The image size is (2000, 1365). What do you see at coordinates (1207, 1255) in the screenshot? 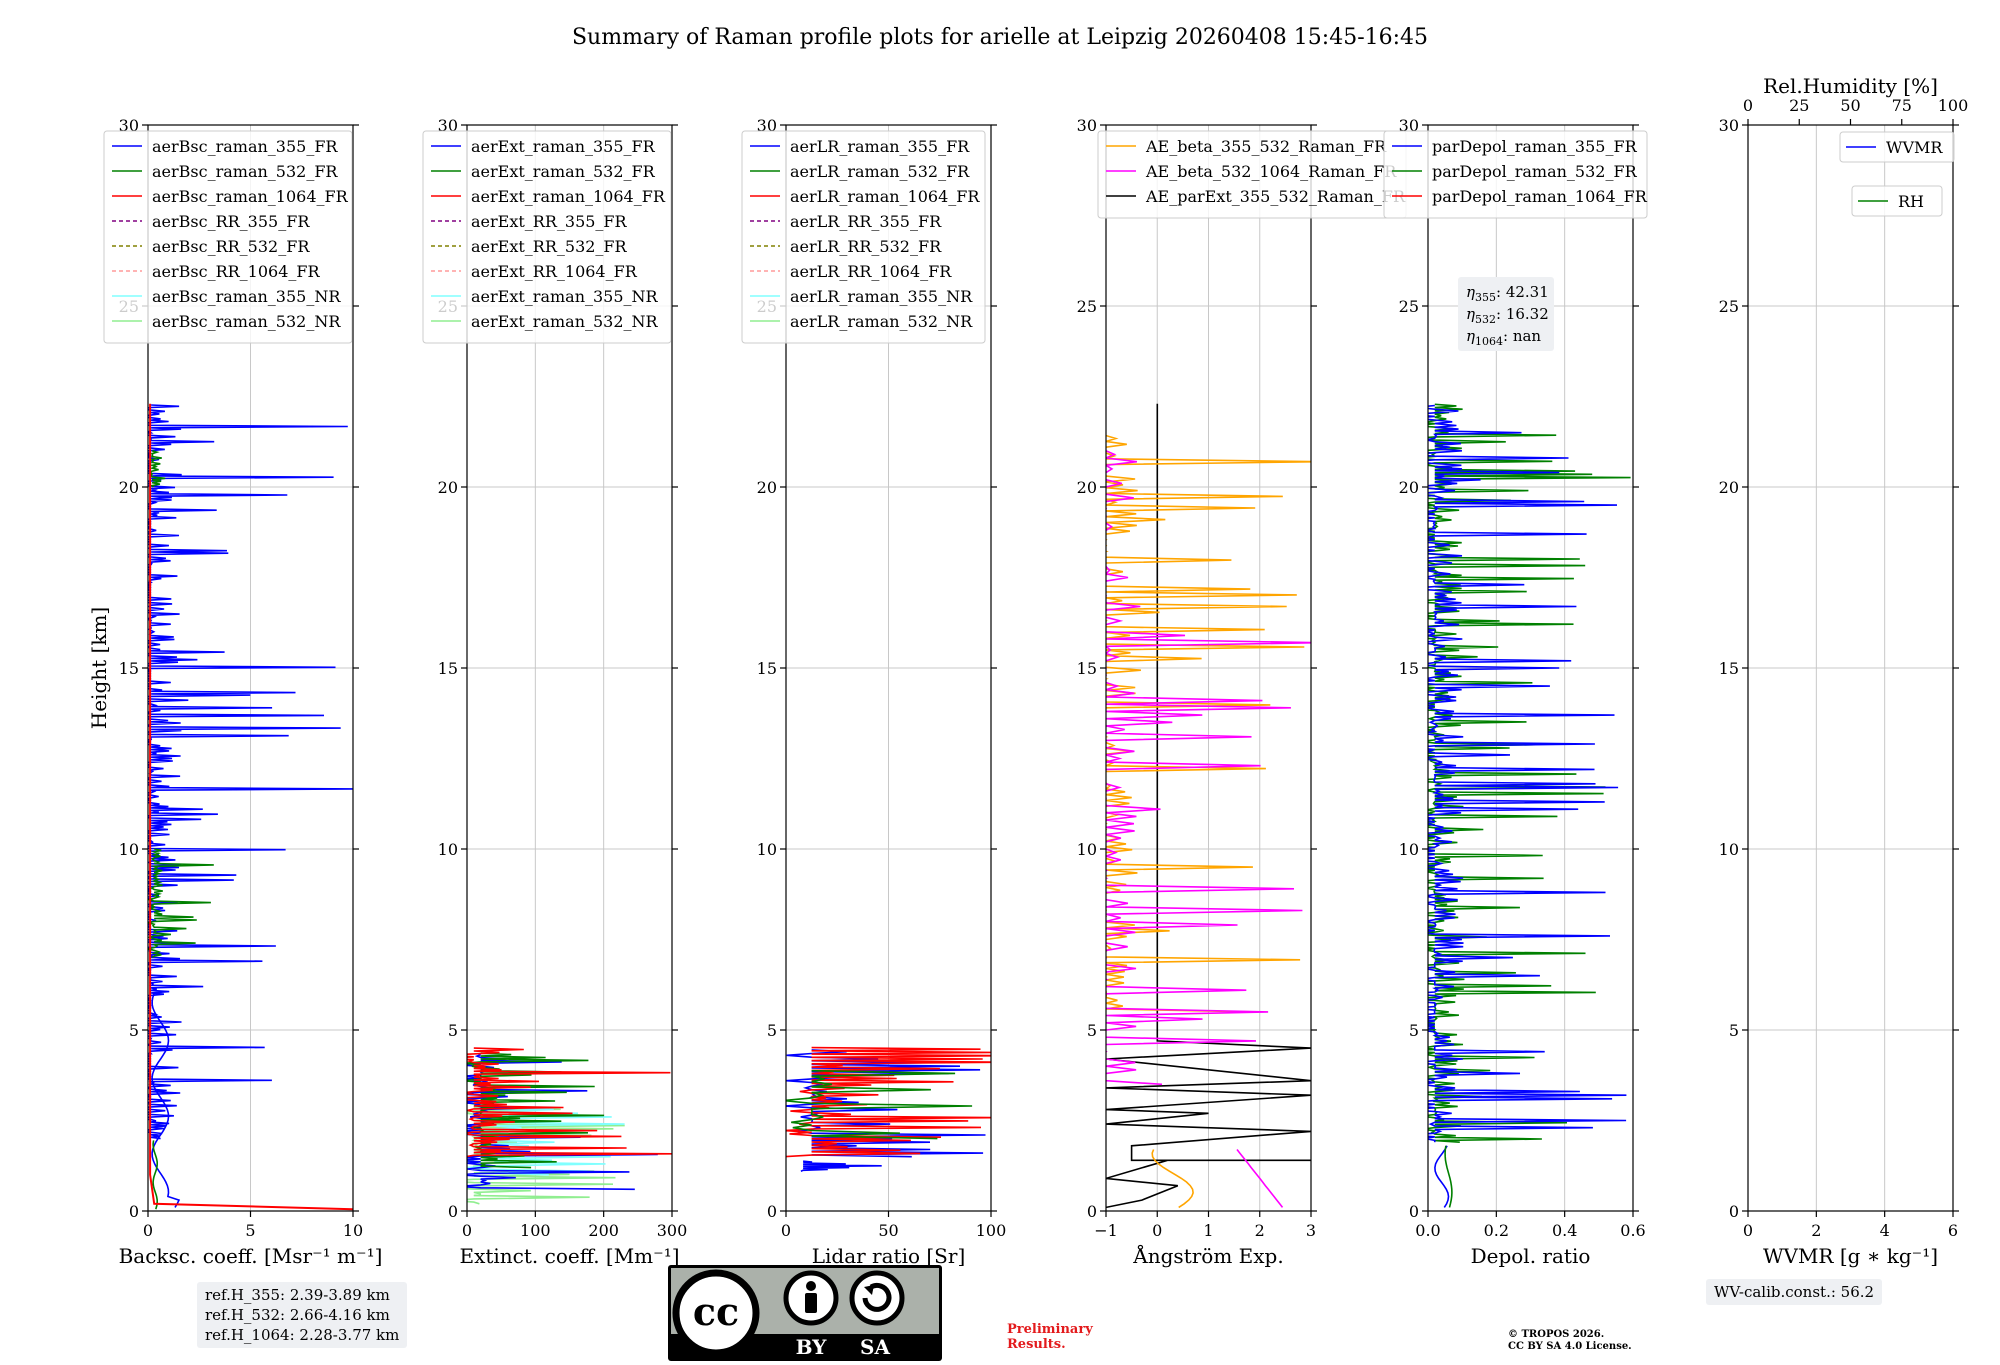
I see `x-axis-label: Ångström Exp.` at bounding box center [1207, 1255].